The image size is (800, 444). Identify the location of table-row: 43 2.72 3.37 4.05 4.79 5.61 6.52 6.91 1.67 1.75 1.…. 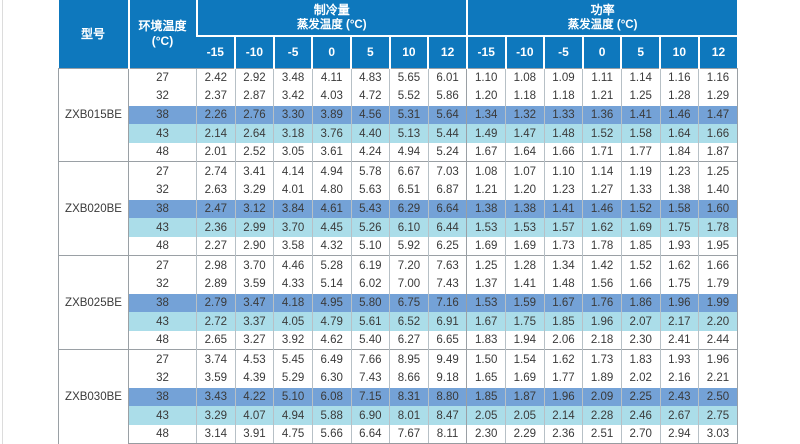
(398, 322).